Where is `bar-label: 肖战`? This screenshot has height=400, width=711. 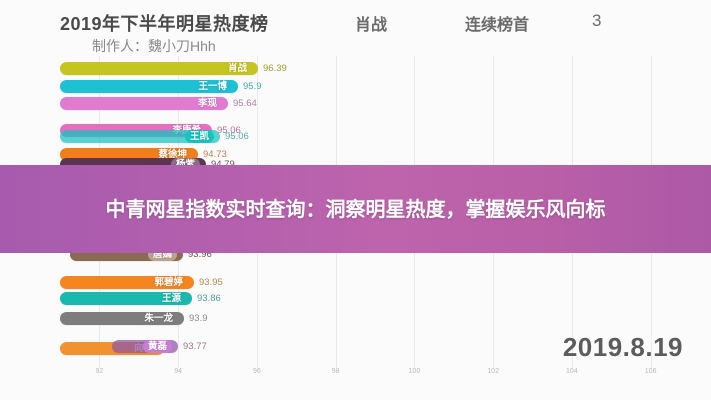 bar-label: 肖战 is located at coordinates (237, 68).